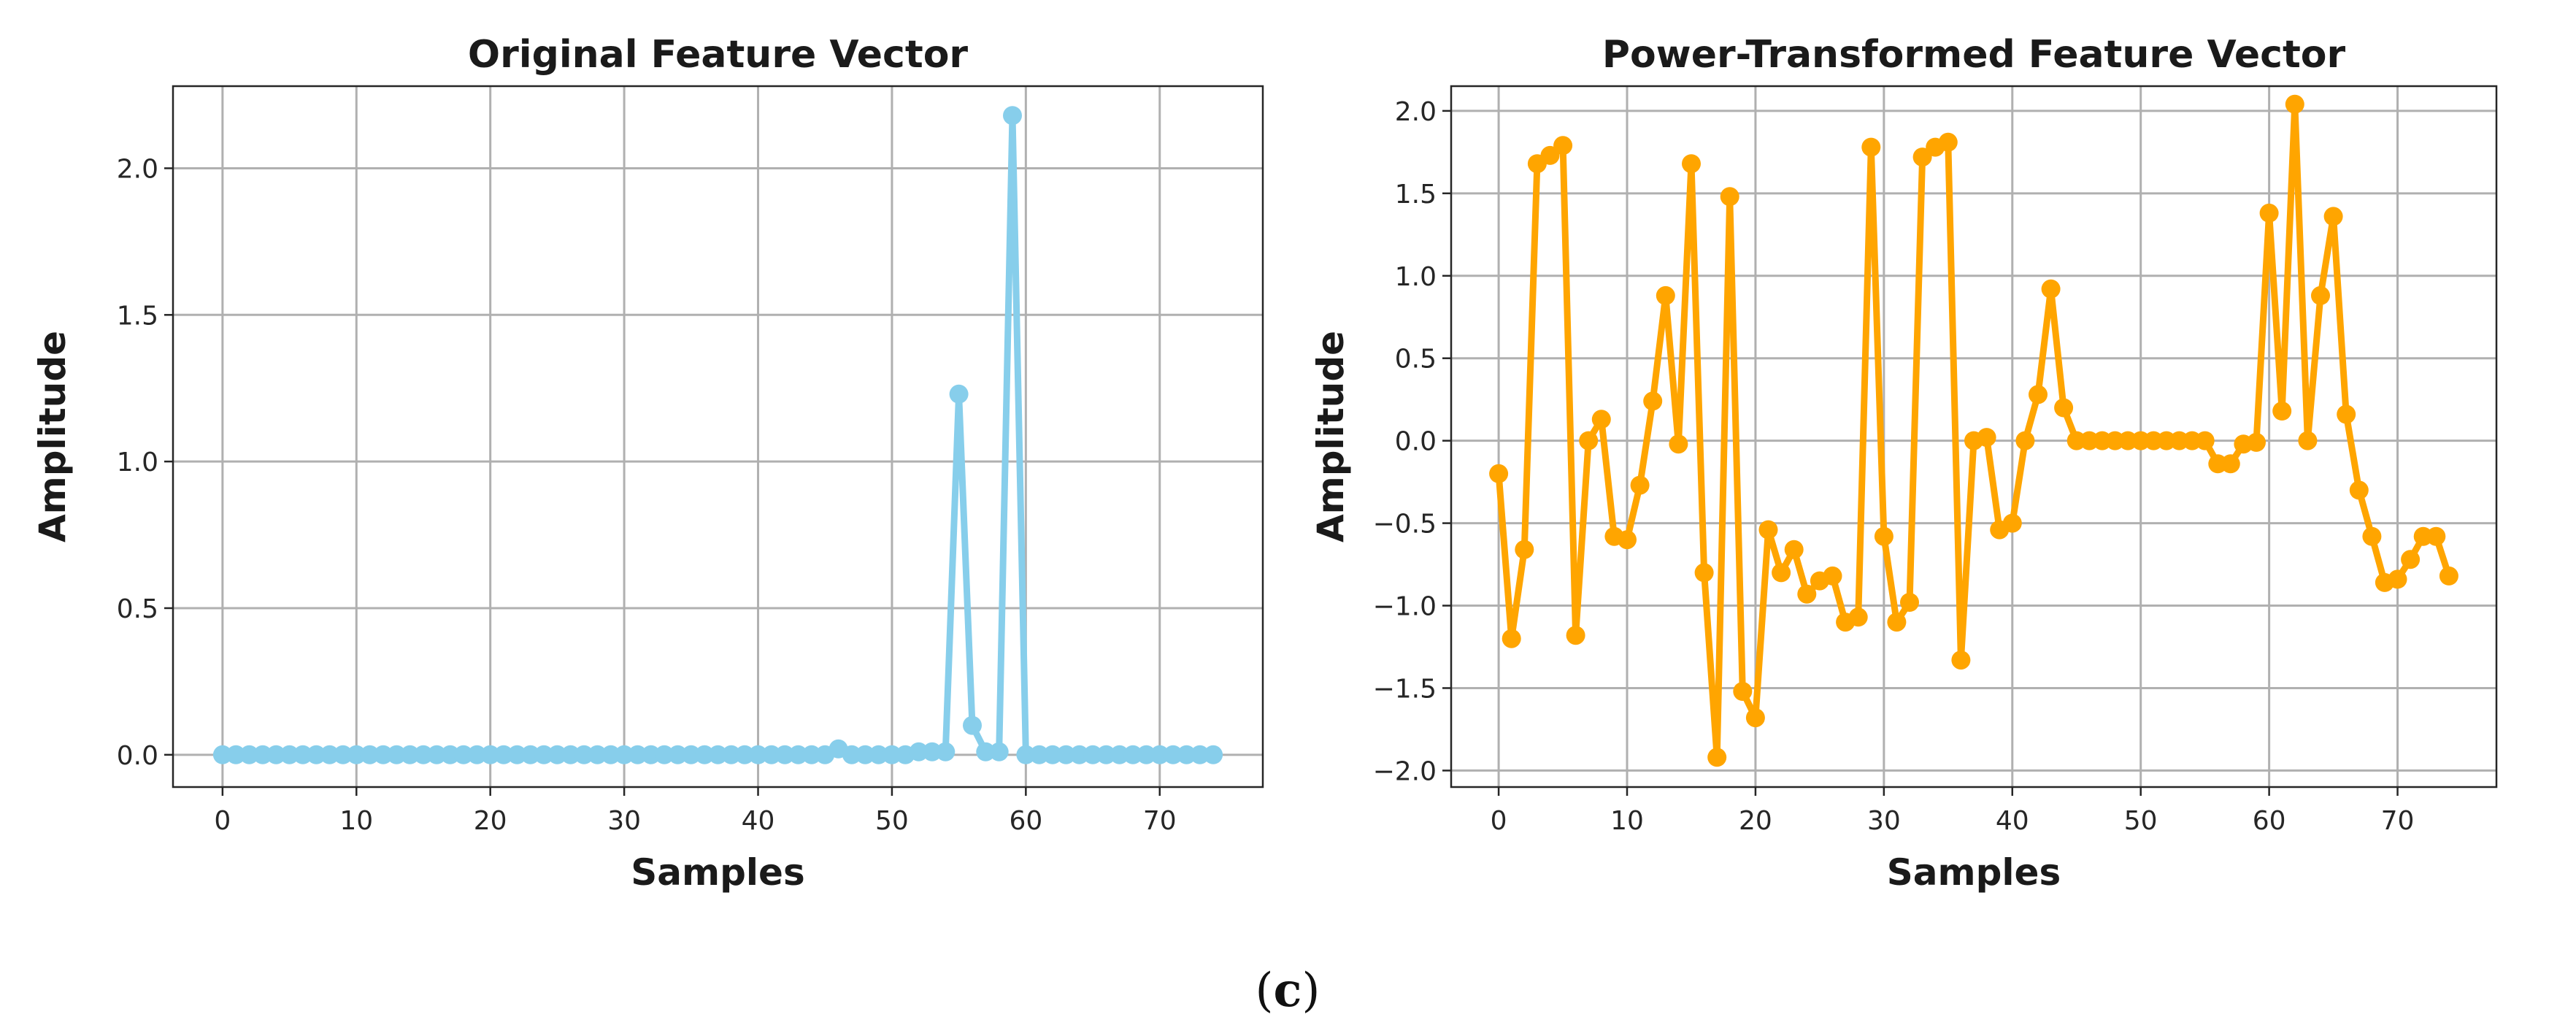 This screenshot has height=1036, width=2576. What do you see at coordinates (145, 463) in the screenshot?
I see `y-axis-ticks: 0.0 0.5 1.0 1.5 2.0` at bounding box center [145, 463].